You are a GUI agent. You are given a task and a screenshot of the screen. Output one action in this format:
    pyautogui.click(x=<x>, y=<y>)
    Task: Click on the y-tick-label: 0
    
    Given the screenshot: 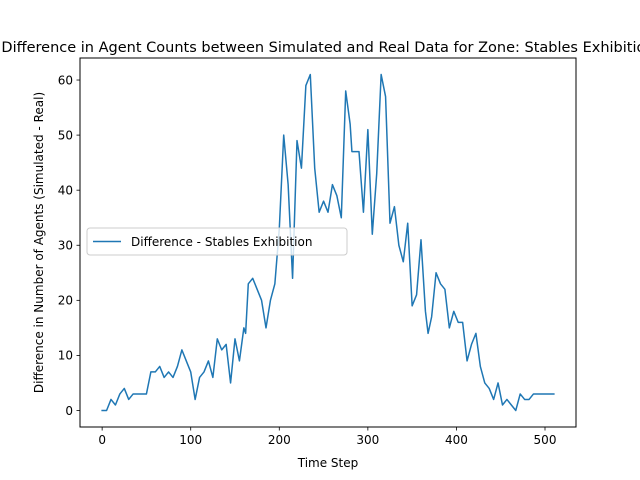 What is the action you would take?
    pyautogui.click(x=69, y=411)
    